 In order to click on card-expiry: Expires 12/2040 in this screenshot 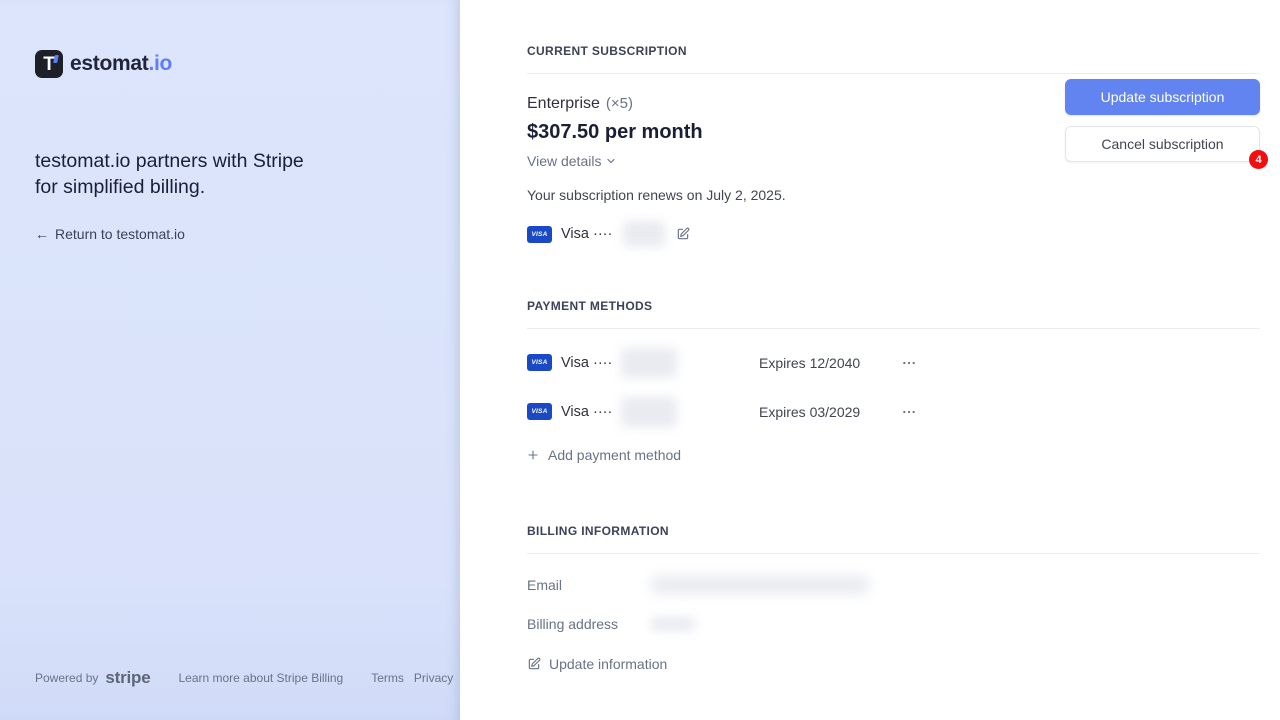, I will do `click(810, 362)`.